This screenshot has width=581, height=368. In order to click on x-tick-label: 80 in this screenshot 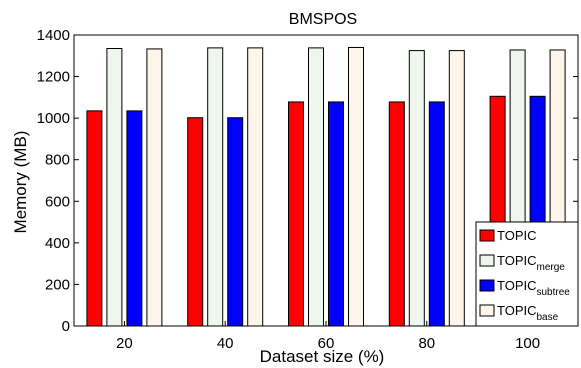, I will do `click(426, 343)`.